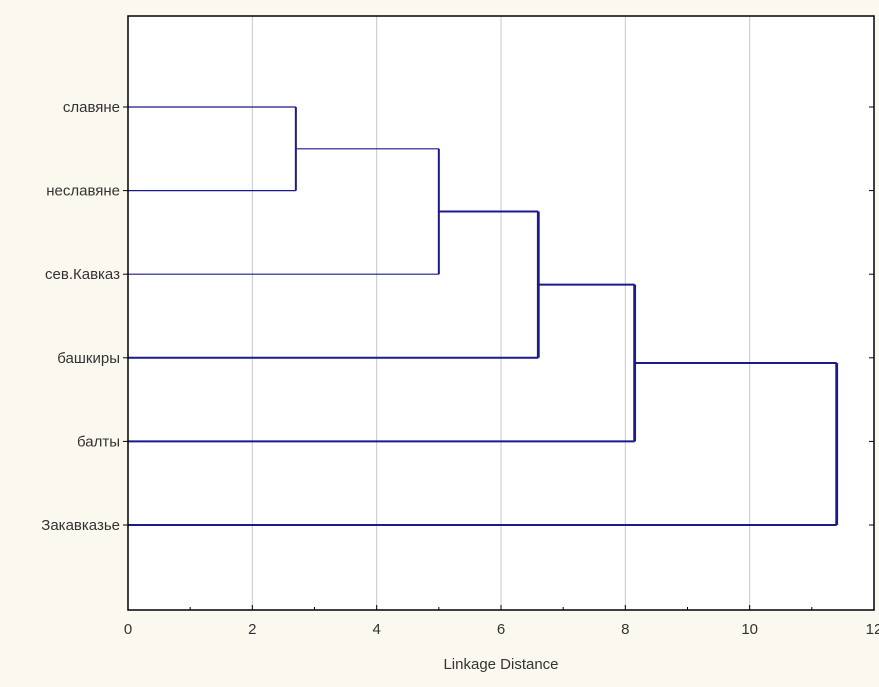 The image size is (879, 687). Describe the element at coordinates (98, 441) in the screenshot. I see `leaf-label: балты` at that location.